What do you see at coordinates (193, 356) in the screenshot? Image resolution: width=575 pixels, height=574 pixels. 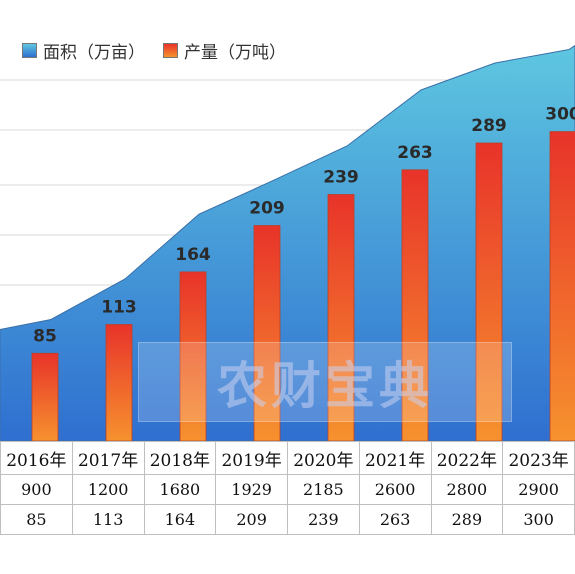 I see `bar-2018年` at bounding box center [193, 356].